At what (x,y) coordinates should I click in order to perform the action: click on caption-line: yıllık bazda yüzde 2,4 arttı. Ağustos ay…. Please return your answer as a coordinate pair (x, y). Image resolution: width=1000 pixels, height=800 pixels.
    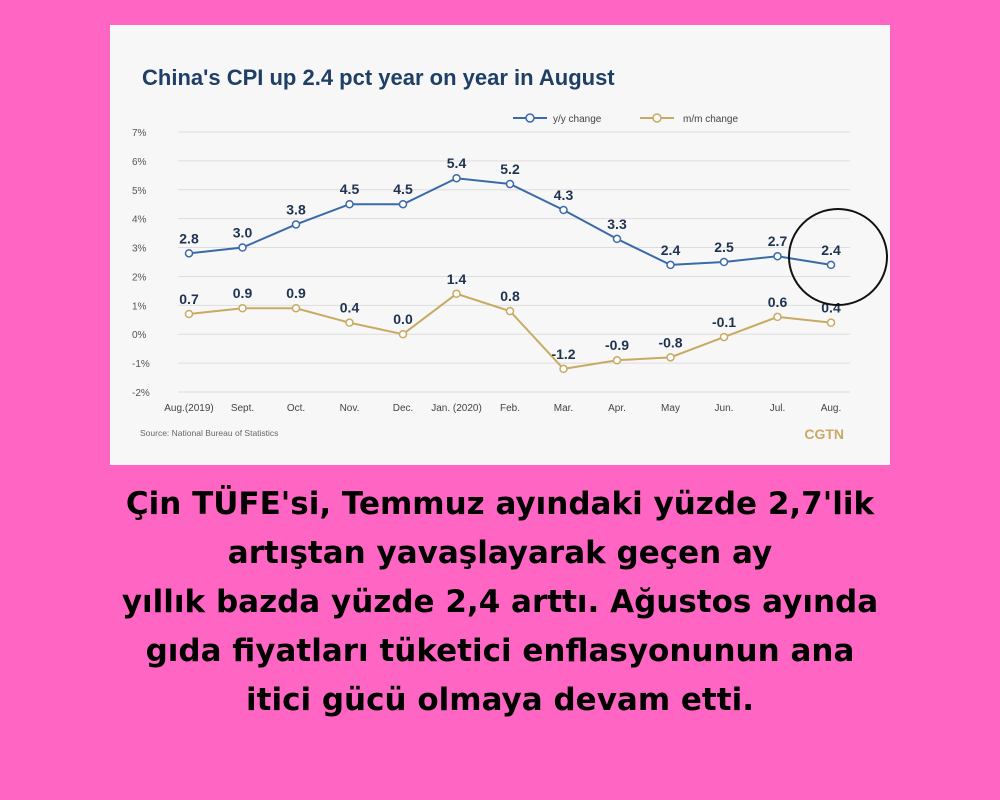
    Looking at the image, I should click on (500, 602).